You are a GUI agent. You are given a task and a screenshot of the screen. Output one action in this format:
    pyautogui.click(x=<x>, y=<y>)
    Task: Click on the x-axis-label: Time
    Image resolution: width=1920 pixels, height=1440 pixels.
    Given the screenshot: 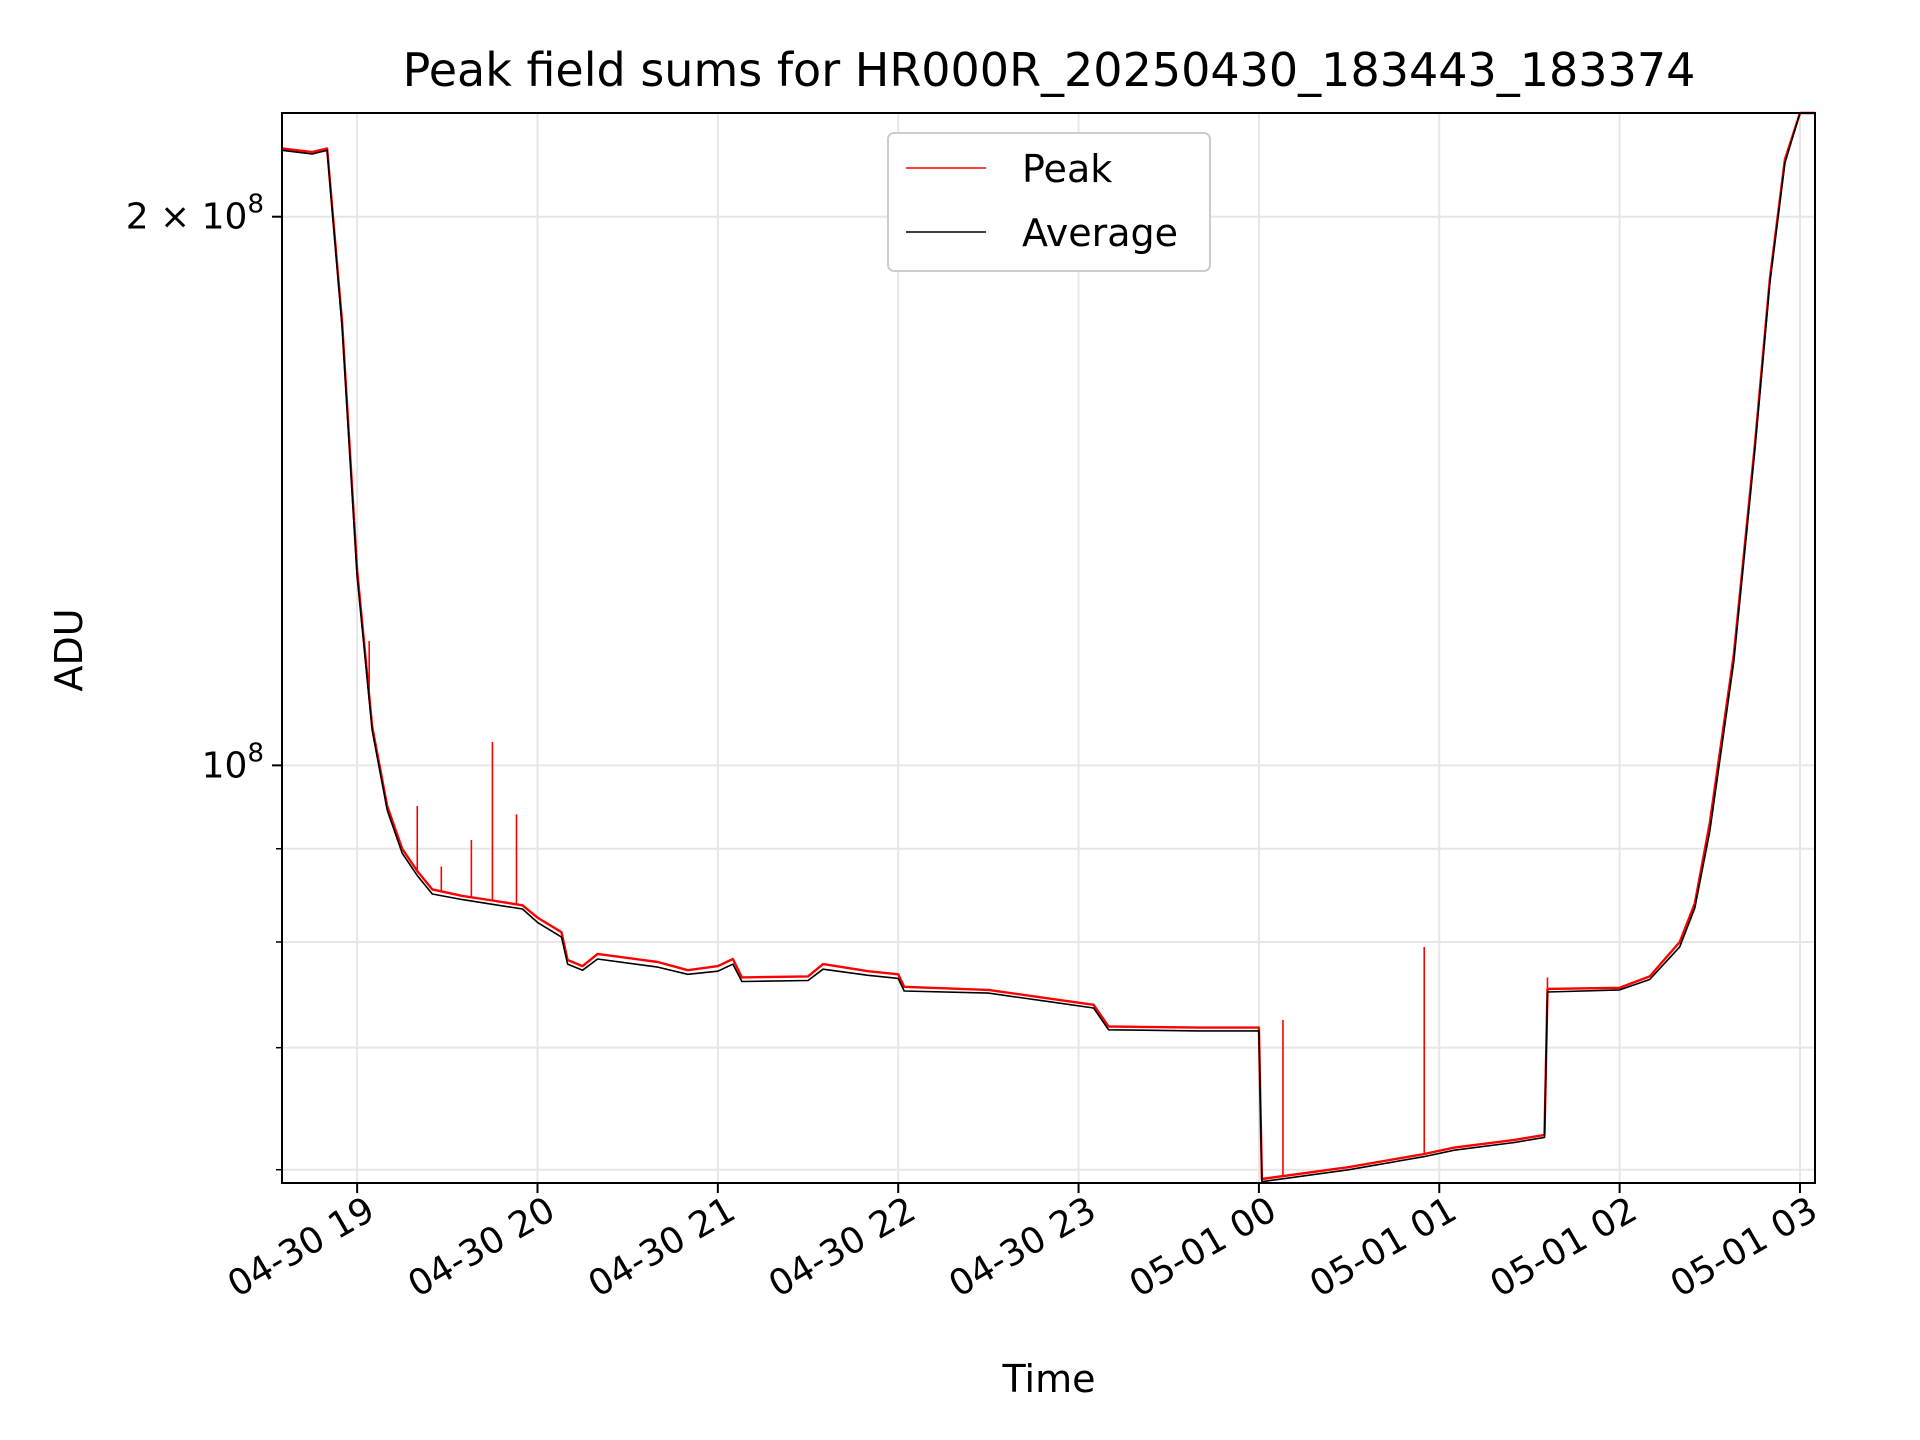 What is the action you would take?
    pyautogui.click(x=1049, y=1379)
    